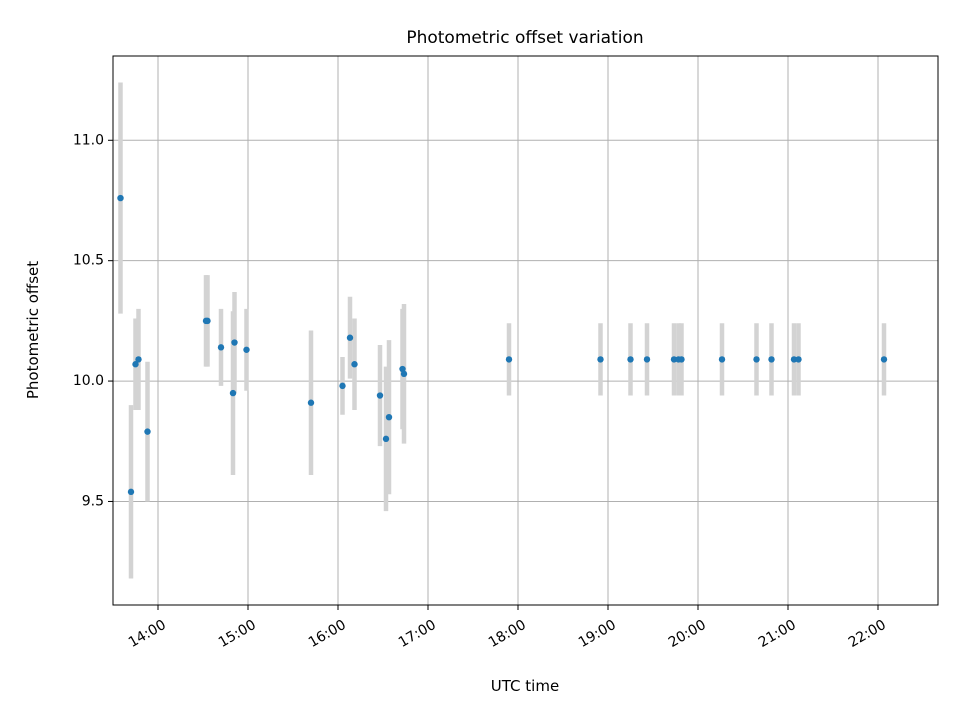  What do you see at coordinates (524, 38) in the screenshot?
I see `chart-title: Photometric offset variation` at bounding box center [524, 38].